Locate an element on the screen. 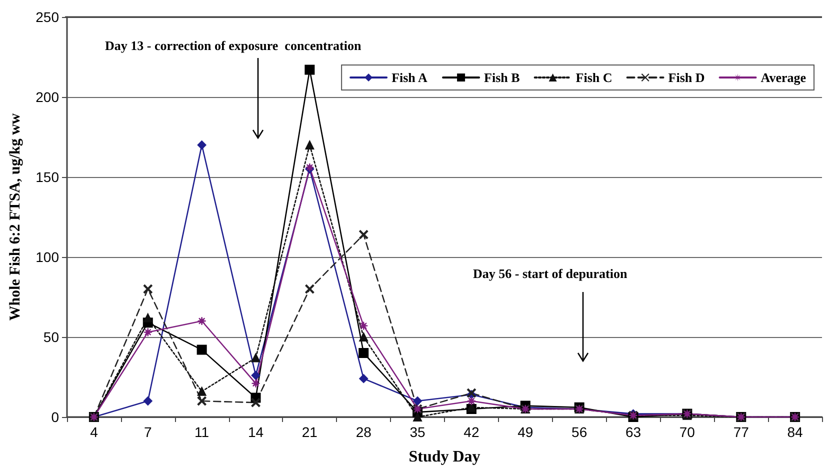 The height and width of the screenshot is (470, 824). x-tick-label: 11 is located at coordinates (202, 432).